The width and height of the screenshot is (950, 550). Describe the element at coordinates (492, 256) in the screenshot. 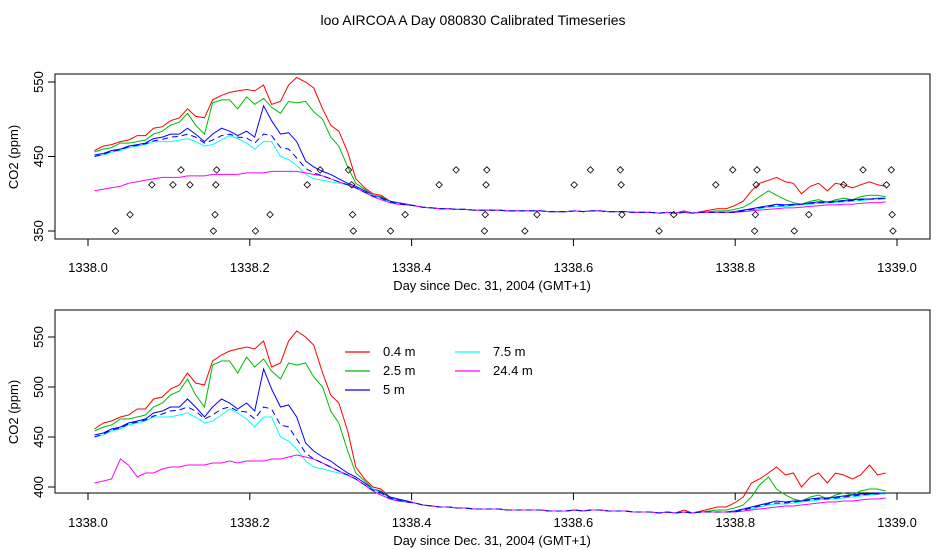

I see `top-x-ticks: 1338.0 1338.2 1338.4 1338.6 1338.8 1339.0` at that location.